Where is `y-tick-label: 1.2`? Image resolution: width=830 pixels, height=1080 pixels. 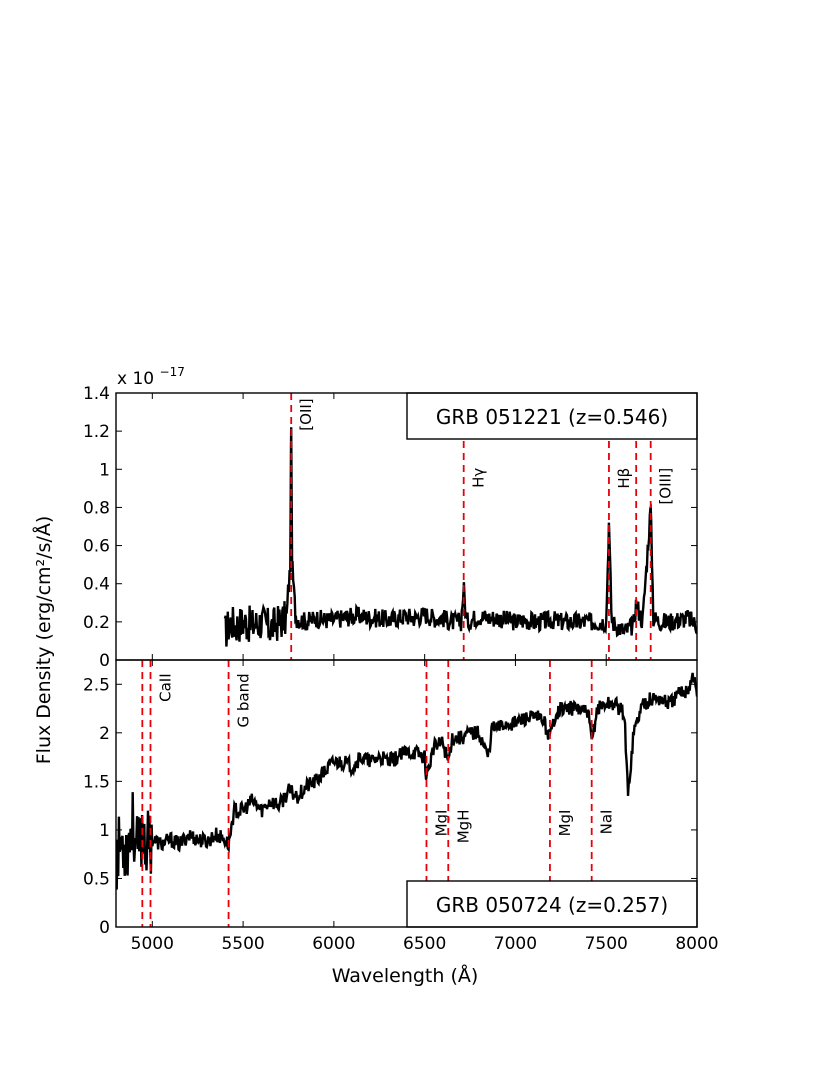
y-tick-label: 1.2 is located at coordinates (96, 432).